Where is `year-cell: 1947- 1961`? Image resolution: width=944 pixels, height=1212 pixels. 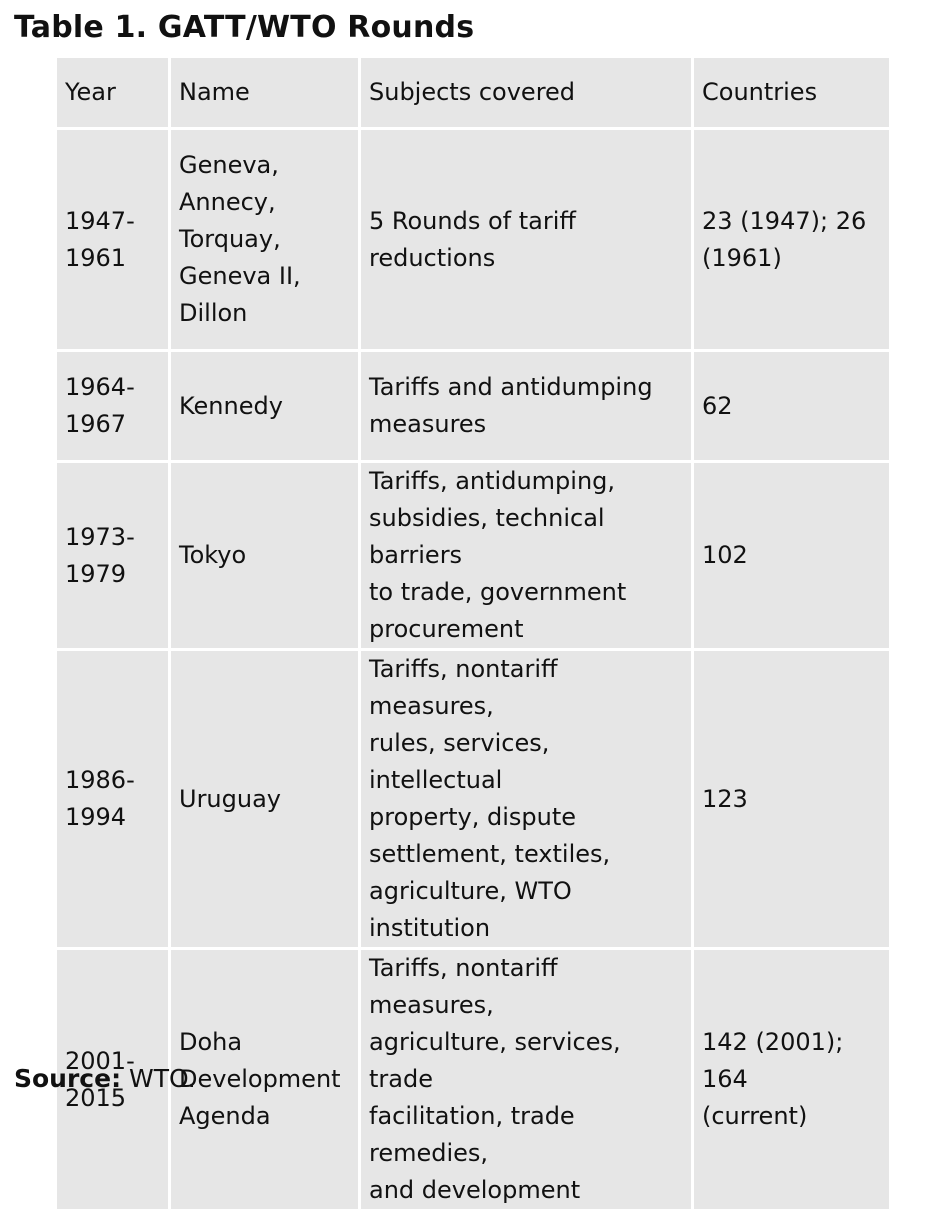
year-cell: 1947- 1961 is located at coordinates (112, 239).